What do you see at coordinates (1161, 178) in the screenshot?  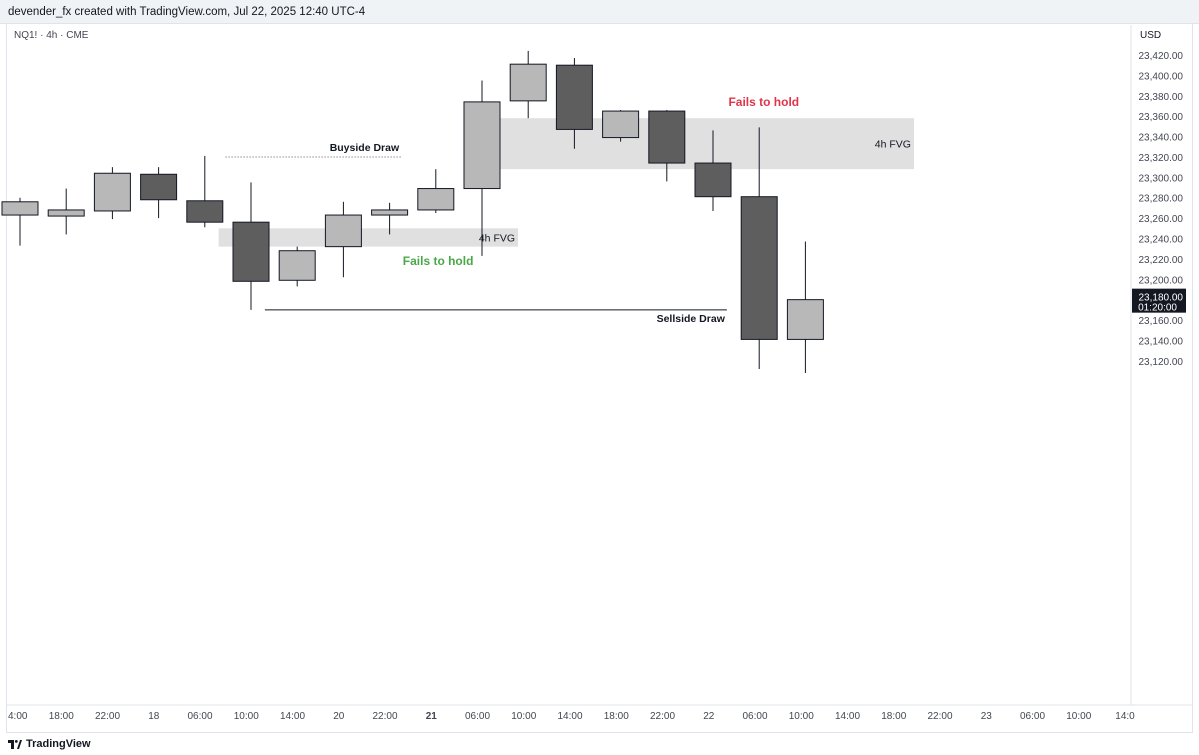 I see `price-tick-label: 23,300.00` at bounding box center [1161, 178].